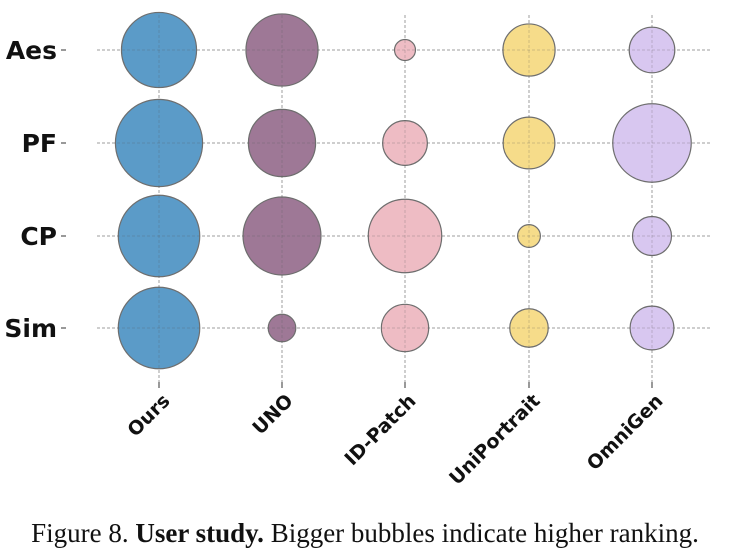 The width and height of the screenshot is (730, 553). What do you see at coordinates (405, 328) in the screenshot?
I see `bubble-sim-id-patch` at bounding box center [405, 328].